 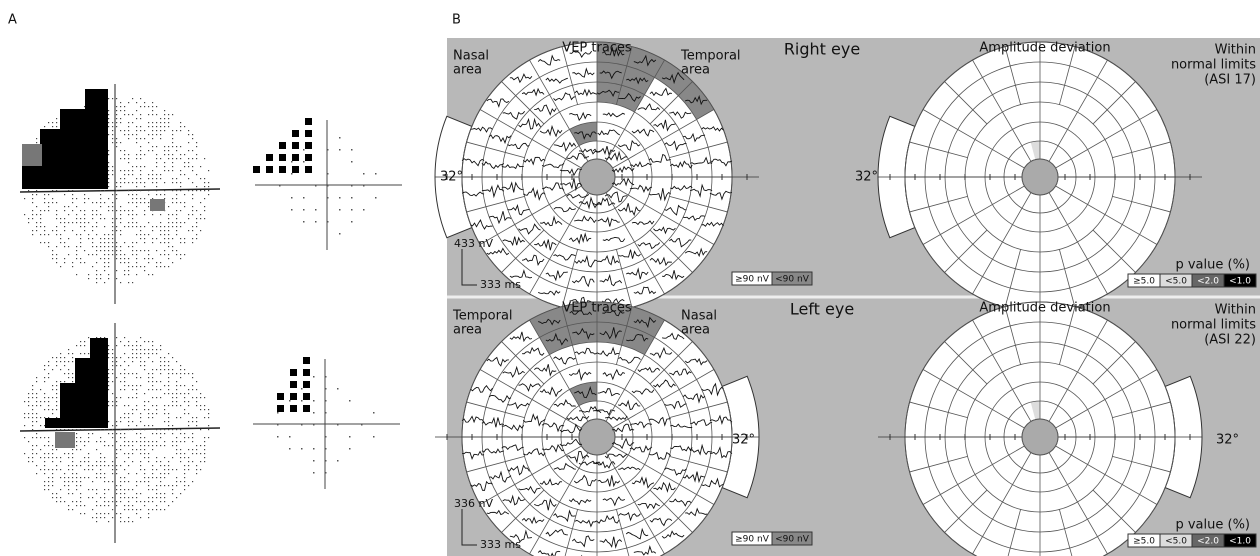 I want to click on defect-square, so click(x=306, y=384).